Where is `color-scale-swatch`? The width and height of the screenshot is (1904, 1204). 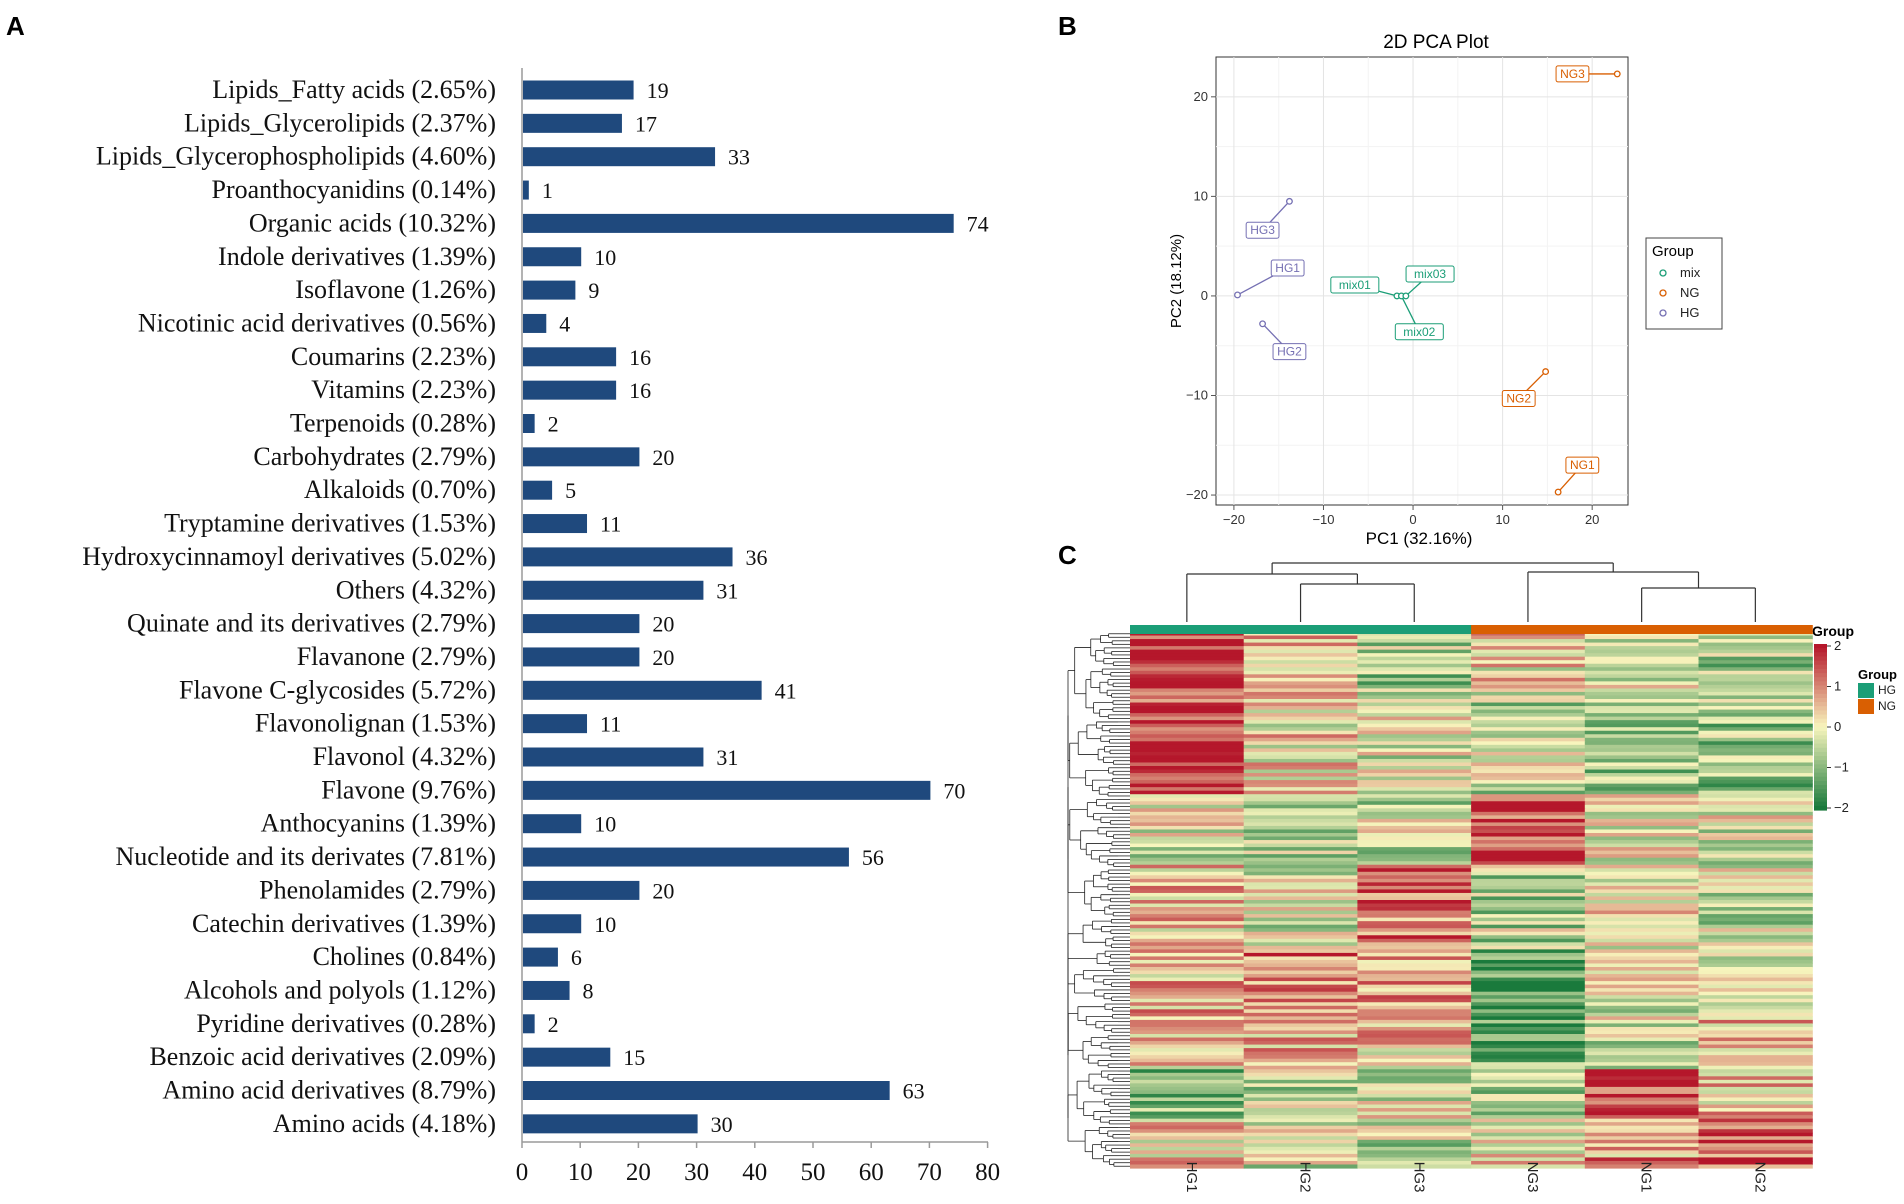 color-scale-swatch is located at coordinates (1820, 692).